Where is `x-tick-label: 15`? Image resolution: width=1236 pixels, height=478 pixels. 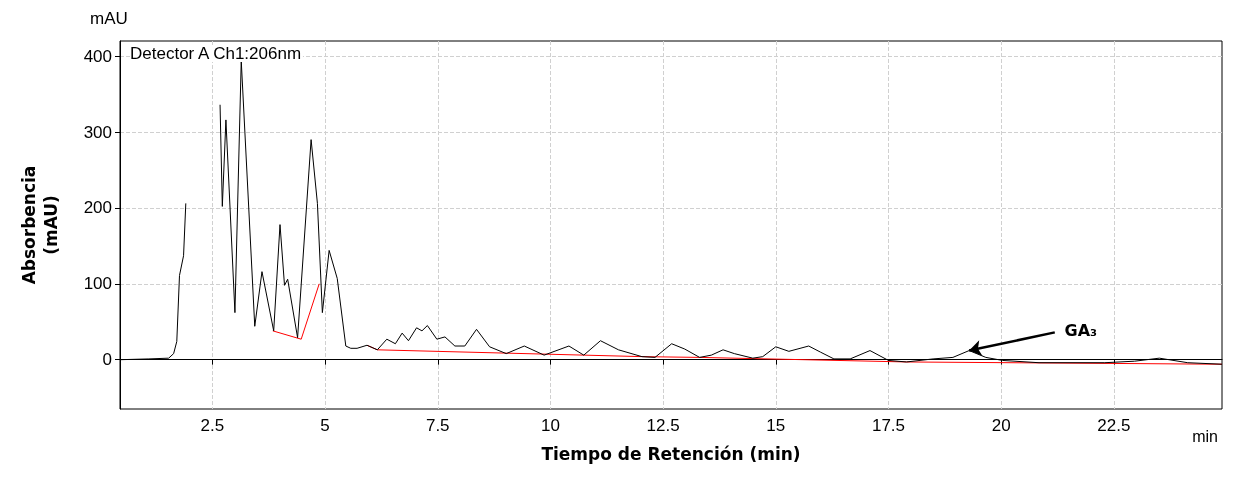
x-tick-label: 15 is located at coordinates (776, 425).